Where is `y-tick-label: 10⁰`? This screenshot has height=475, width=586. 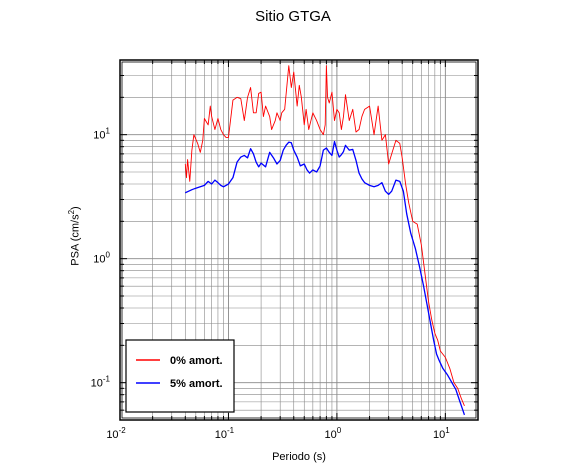 y-tick-label: 10⁰ is located at coordinates (101, 258).